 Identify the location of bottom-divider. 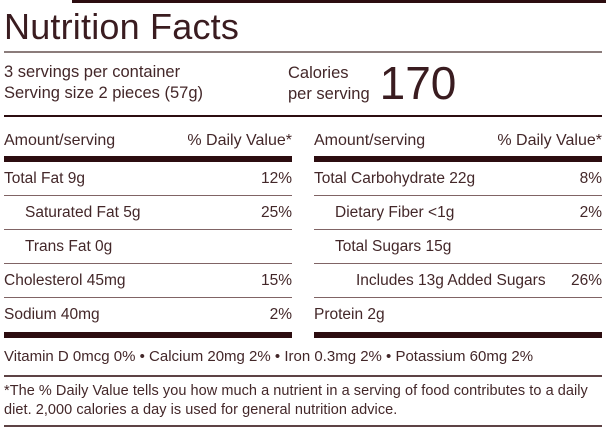
(303, 426).